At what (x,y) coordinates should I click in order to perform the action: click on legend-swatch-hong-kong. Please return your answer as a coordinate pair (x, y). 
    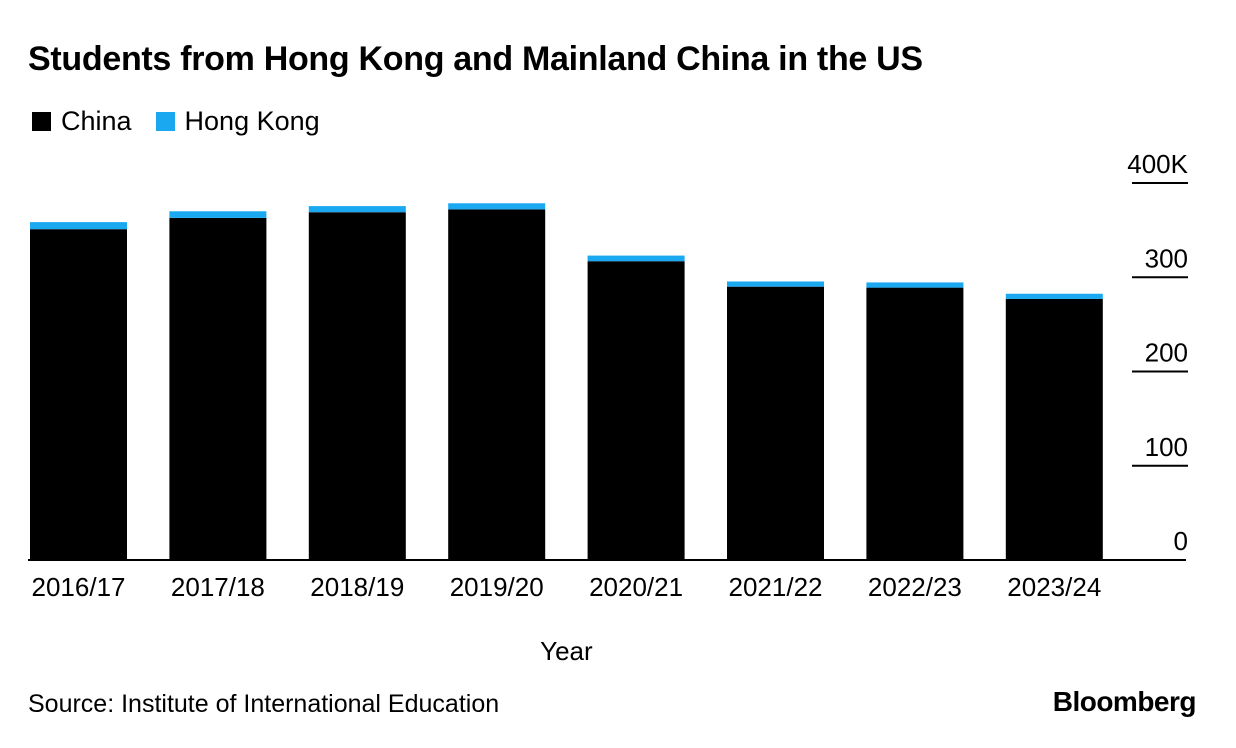
    Looking at the image, I should click on (165, 121).